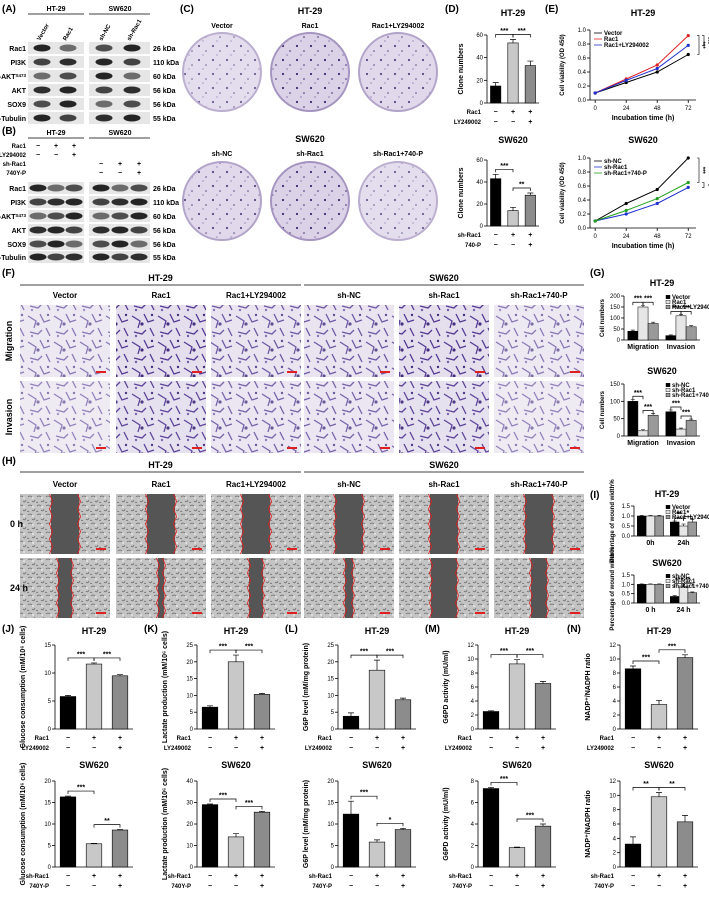  Describe the element at coordinates (9, 9) in the screenshot. I see `panel-label: (A)` at that location.